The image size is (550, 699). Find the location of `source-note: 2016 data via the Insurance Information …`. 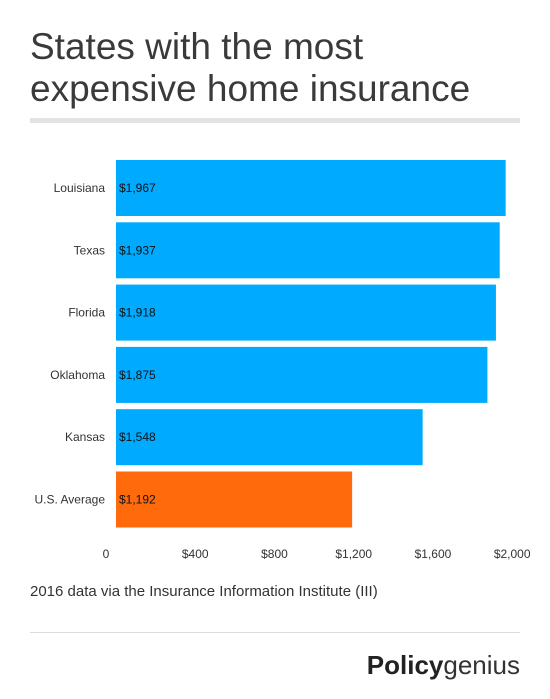

source-note: 2016 data via the Insurance Information … is located at coordinates (204, 591).